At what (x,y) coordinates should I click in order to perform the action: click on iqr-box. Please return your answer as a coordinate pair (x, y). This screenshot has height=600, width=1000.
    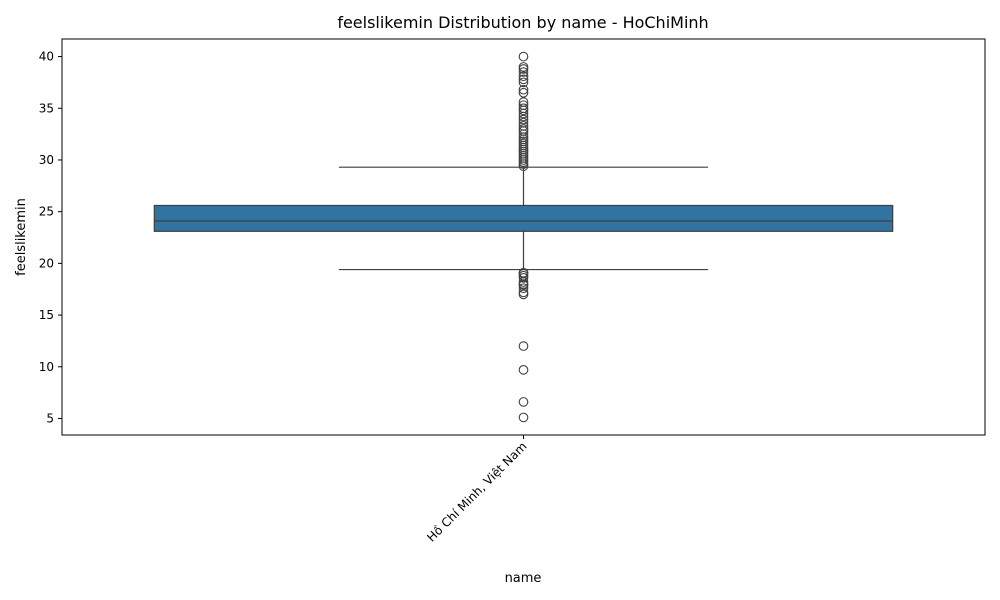
    Looking at the image, I should click on (523, 218).